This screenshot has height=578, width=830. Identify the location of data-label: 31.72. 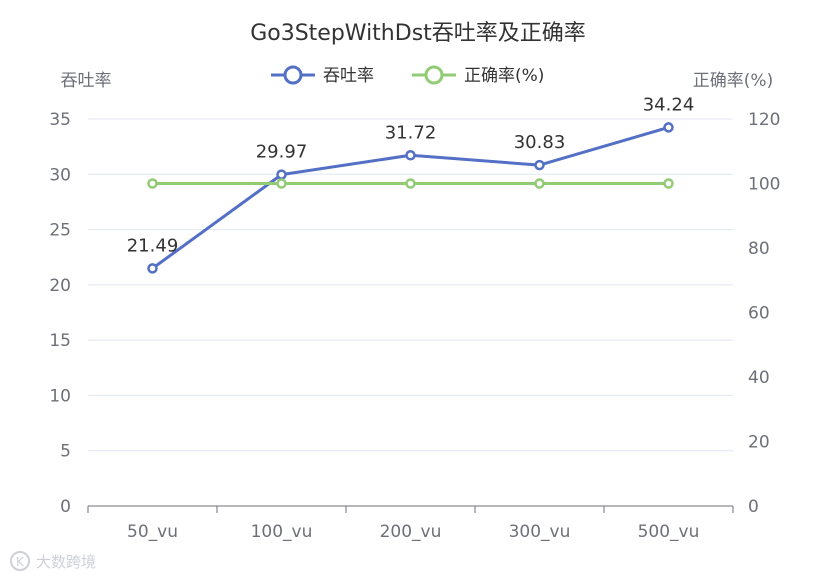
(411, 132).